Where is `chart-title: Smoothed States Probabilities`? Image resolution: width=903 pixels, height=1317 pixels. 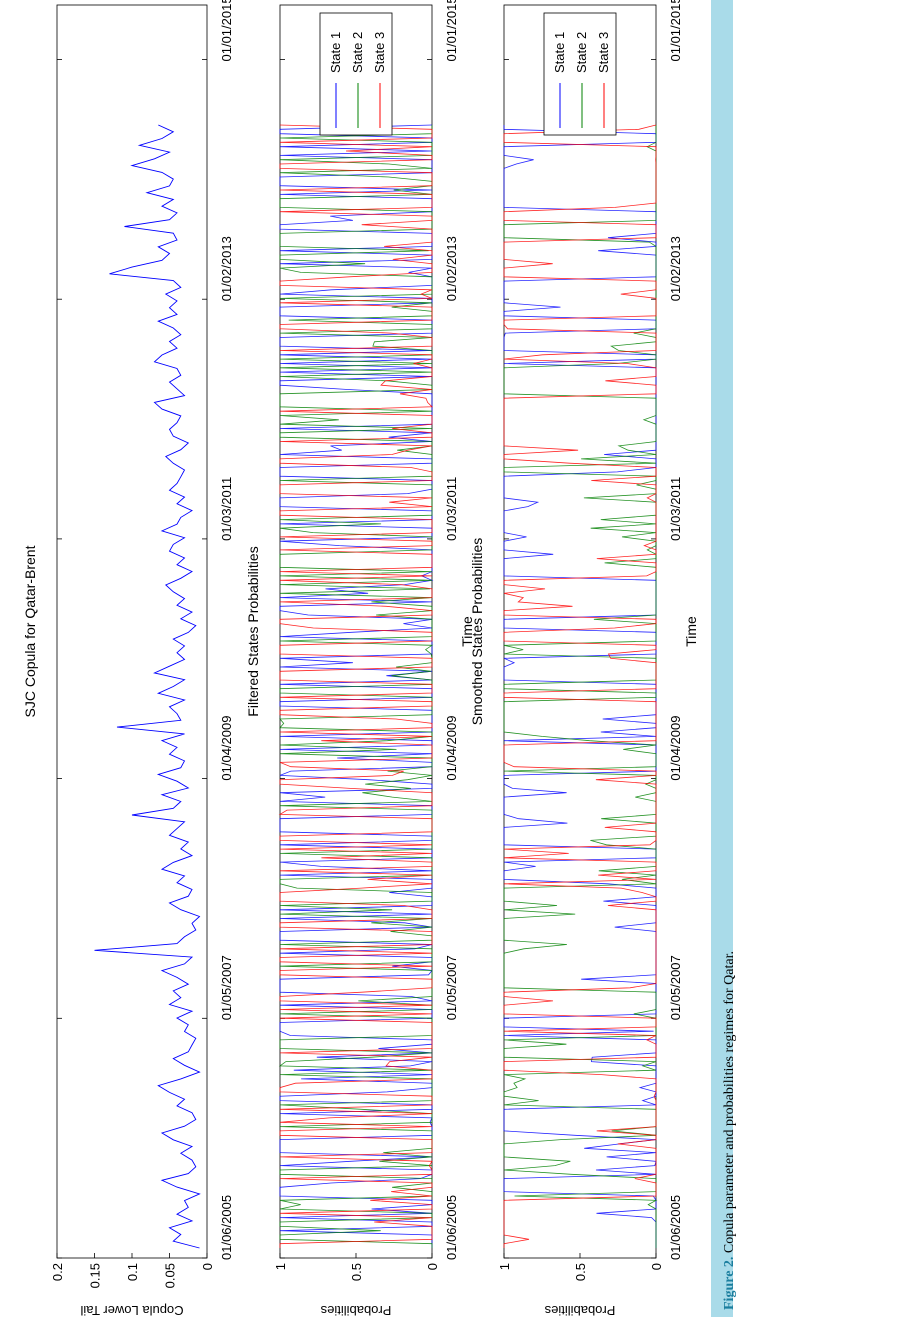 chart-title: Smoothed States Probabilities is located at coordinates (477, 632).